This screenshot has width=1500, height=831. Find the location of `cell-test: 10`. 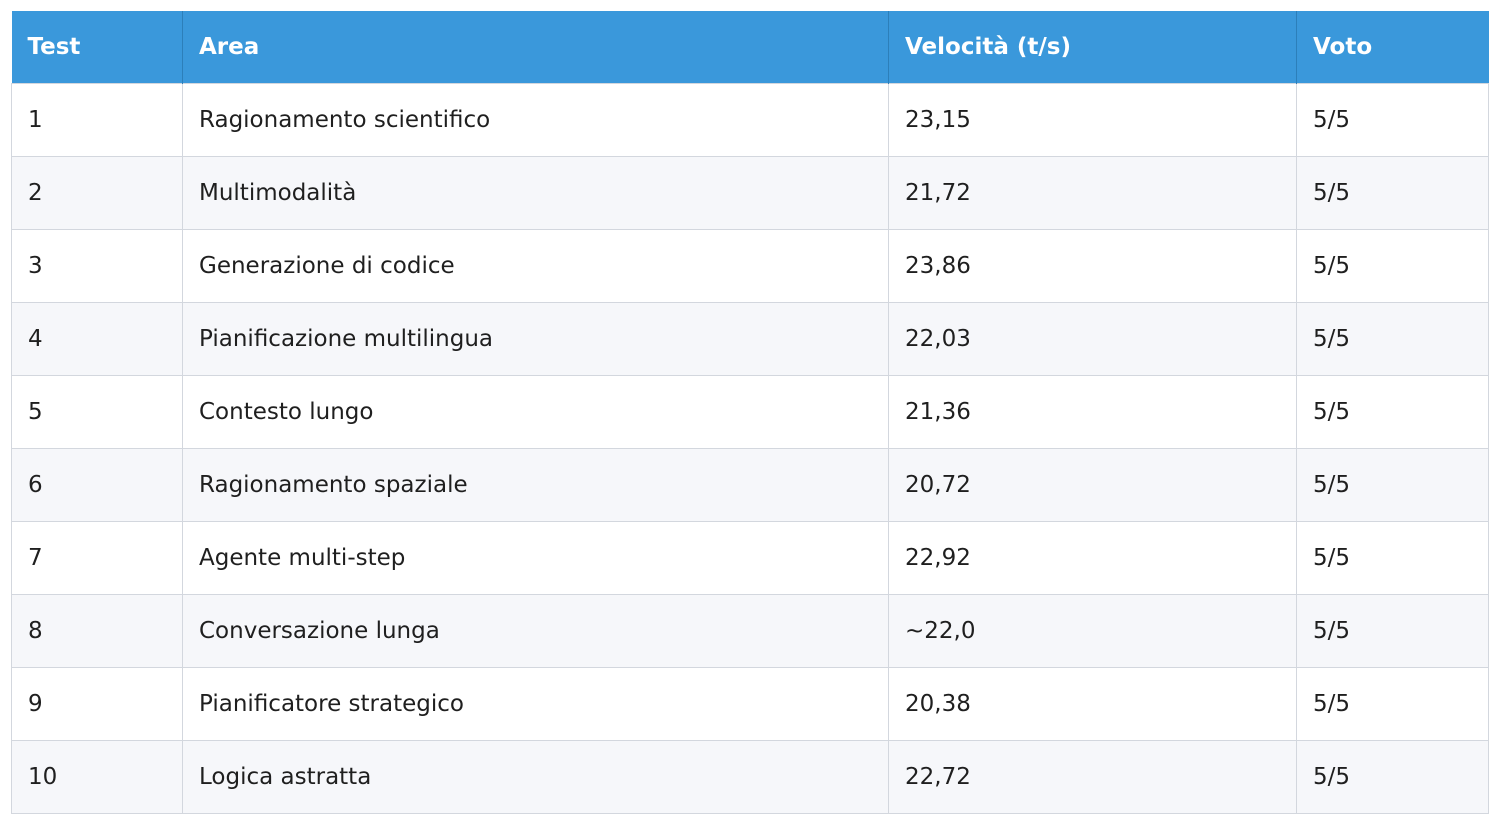

cell-test: 10 is located at coordinates (97, 776).